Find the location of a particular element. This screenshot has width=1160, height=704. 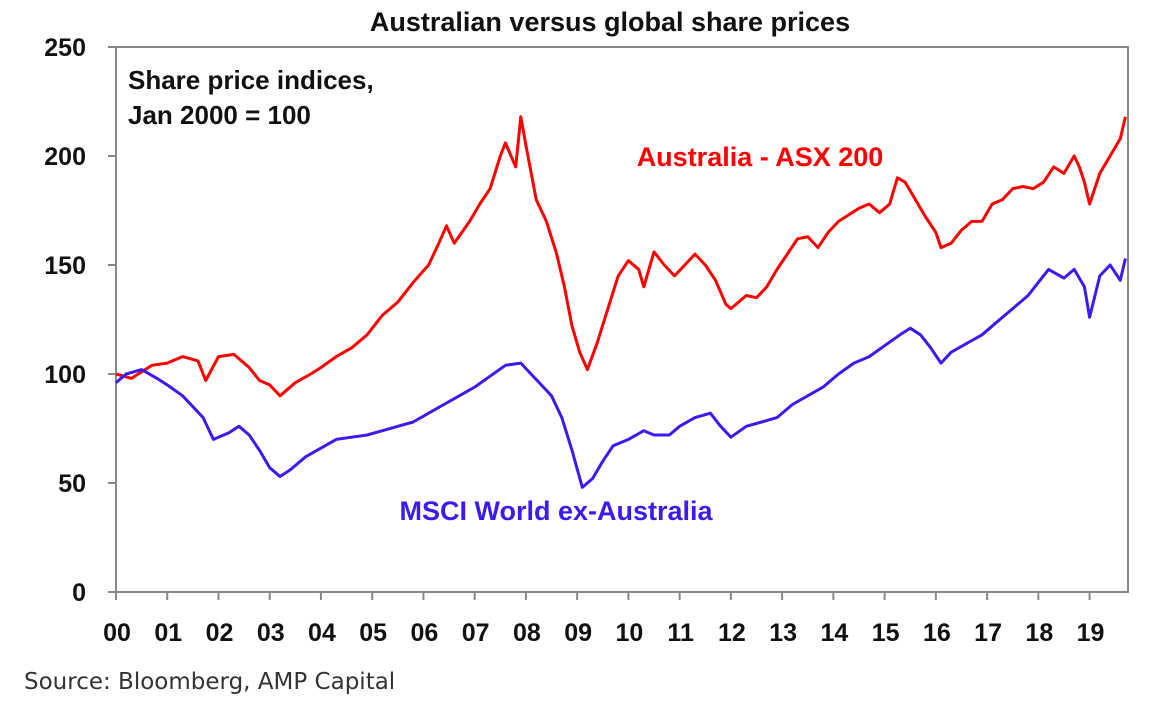

annotation-line-1: Share price indices, is located at coordinates (251, 80).